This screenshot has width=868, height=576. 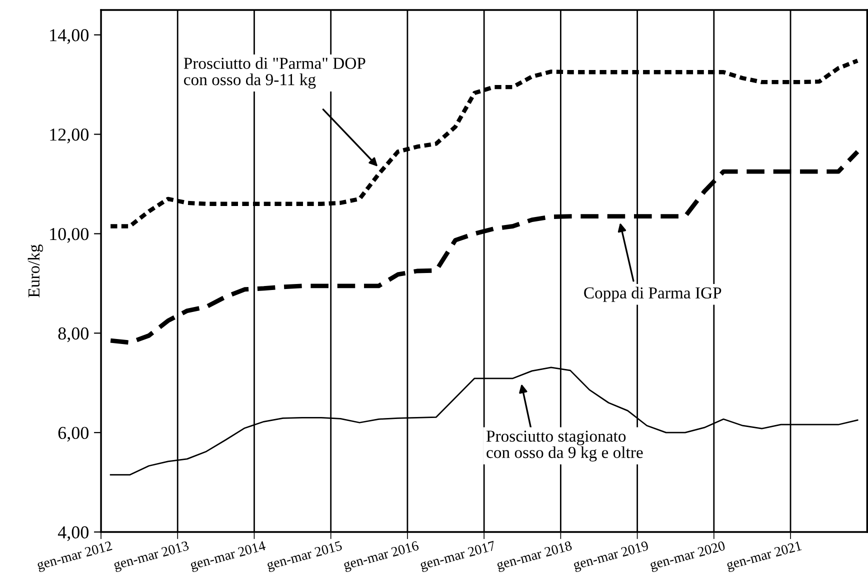 I want to click on x-tick-label: gen-mar 2014, so click(x=228, y=556).